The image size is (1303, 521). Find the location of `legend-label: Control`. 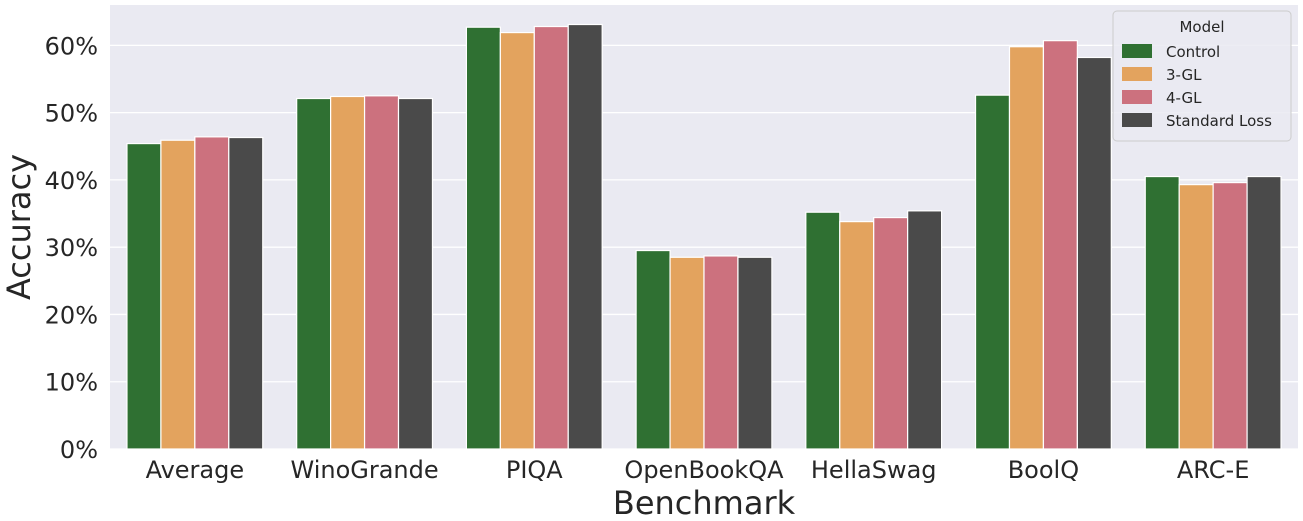

legend-label: Control is located at coordinates (1193, 52).